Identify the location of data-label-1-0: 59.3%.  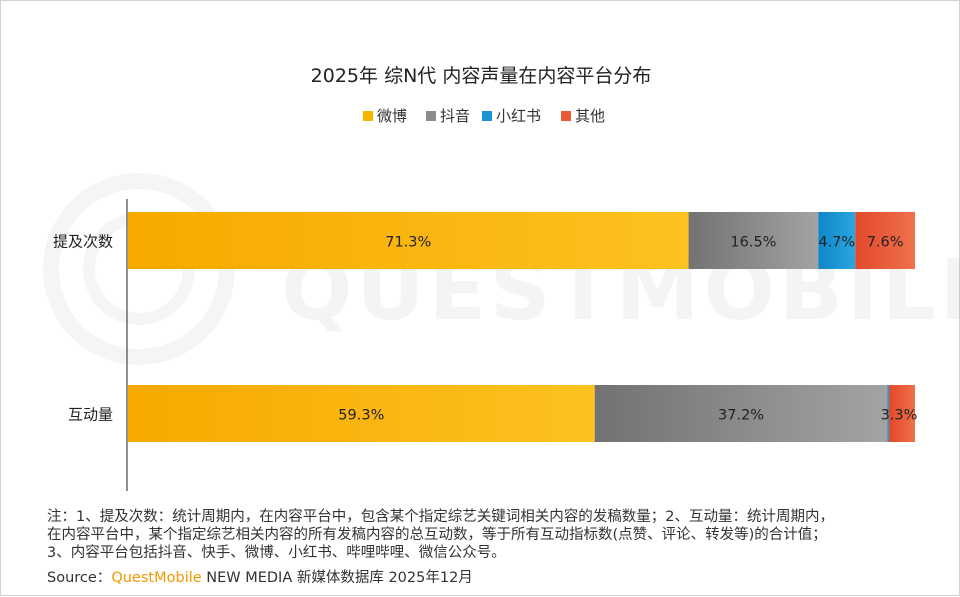
(361, 416).